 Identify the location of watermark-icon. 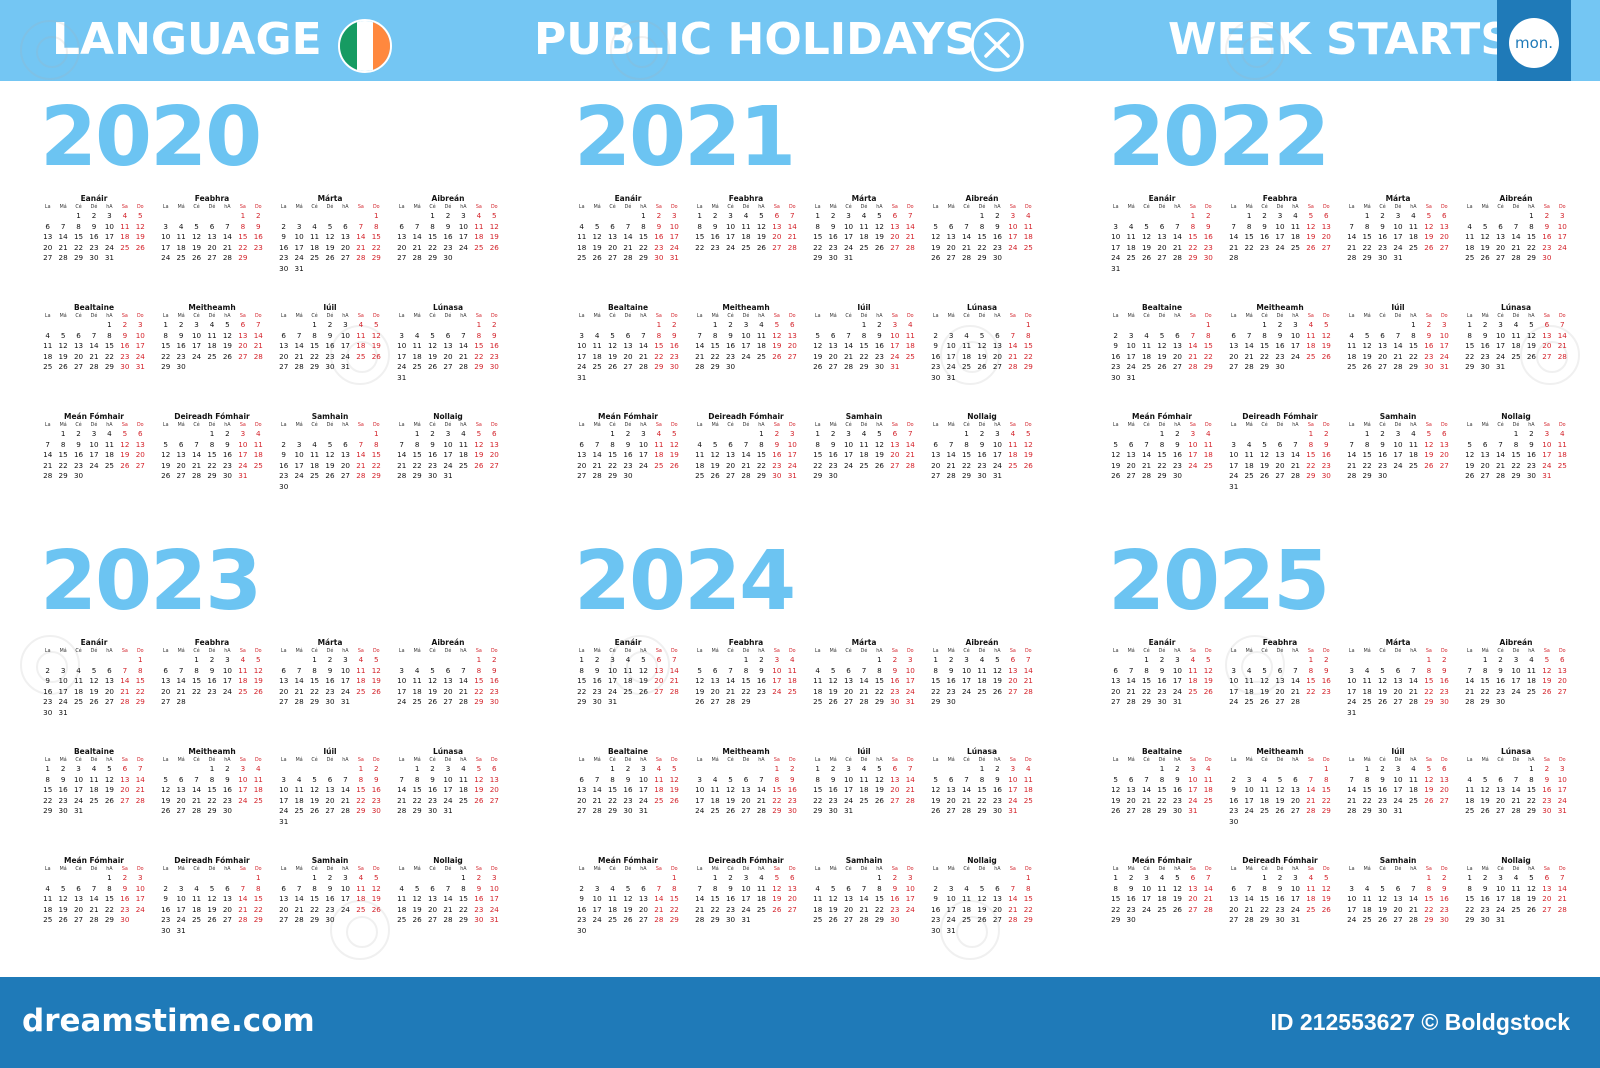
(1255, 50).